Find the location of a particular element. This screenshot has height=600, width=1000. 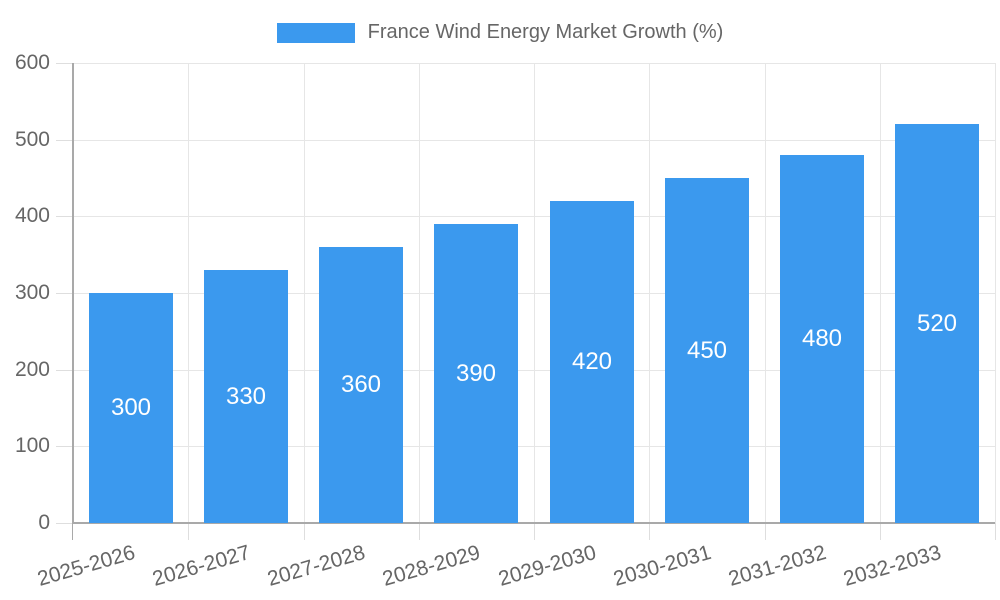

bar-value-label: 480 is located at coordinates (822, 338).